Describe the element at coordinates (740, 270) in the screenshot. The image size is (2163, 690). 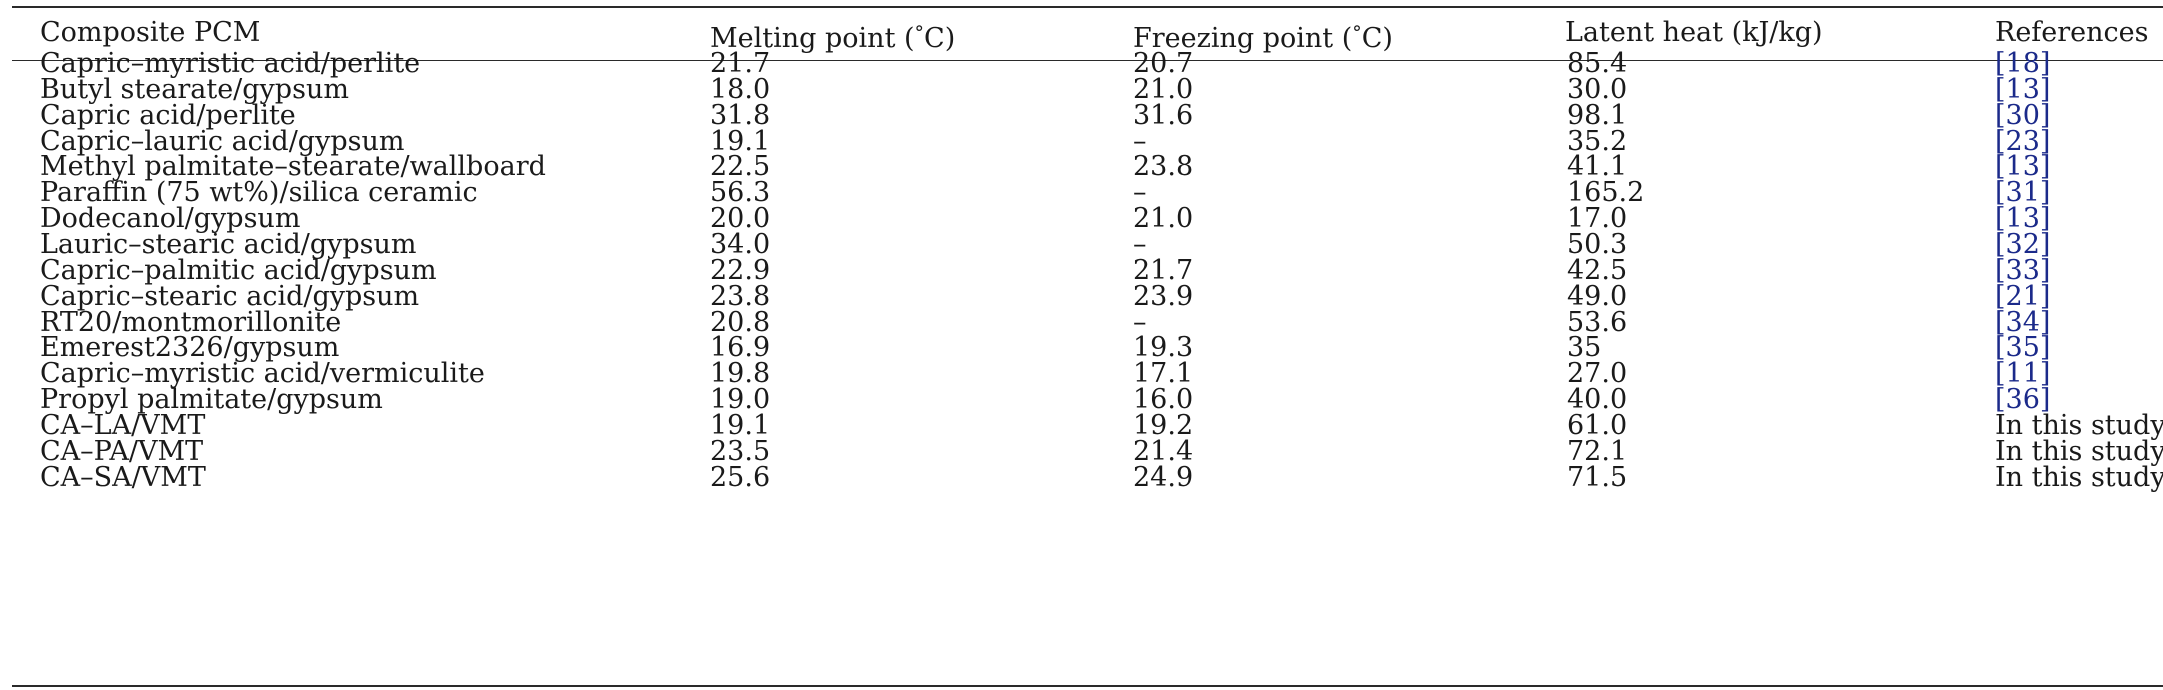
I see `cell-melting-point: 22.9` at that location.